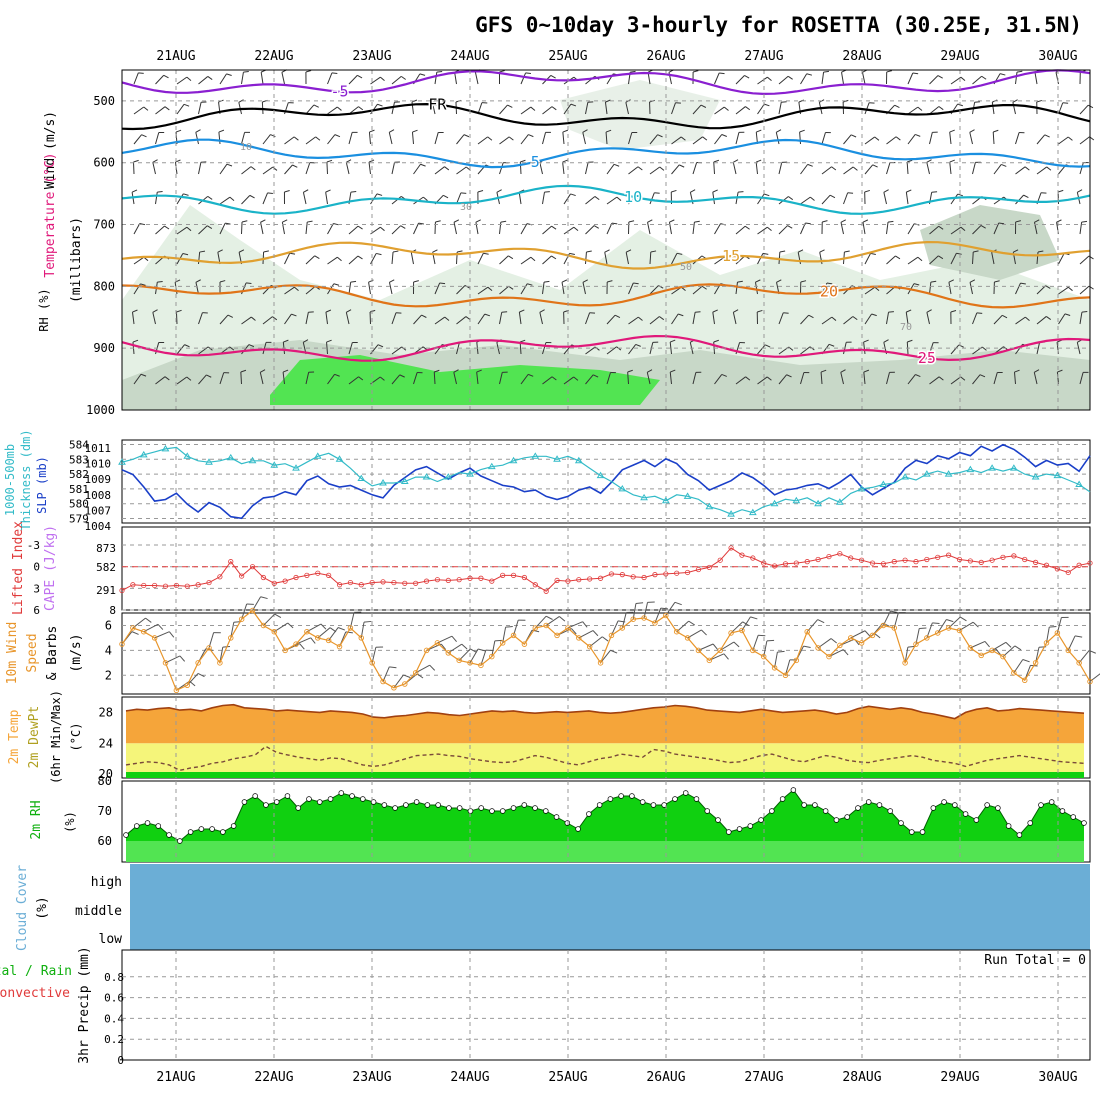 The height and width of the screenshot is (1100, 1100). I want to click on date-label-top: 26AUG, so click(665, 56).